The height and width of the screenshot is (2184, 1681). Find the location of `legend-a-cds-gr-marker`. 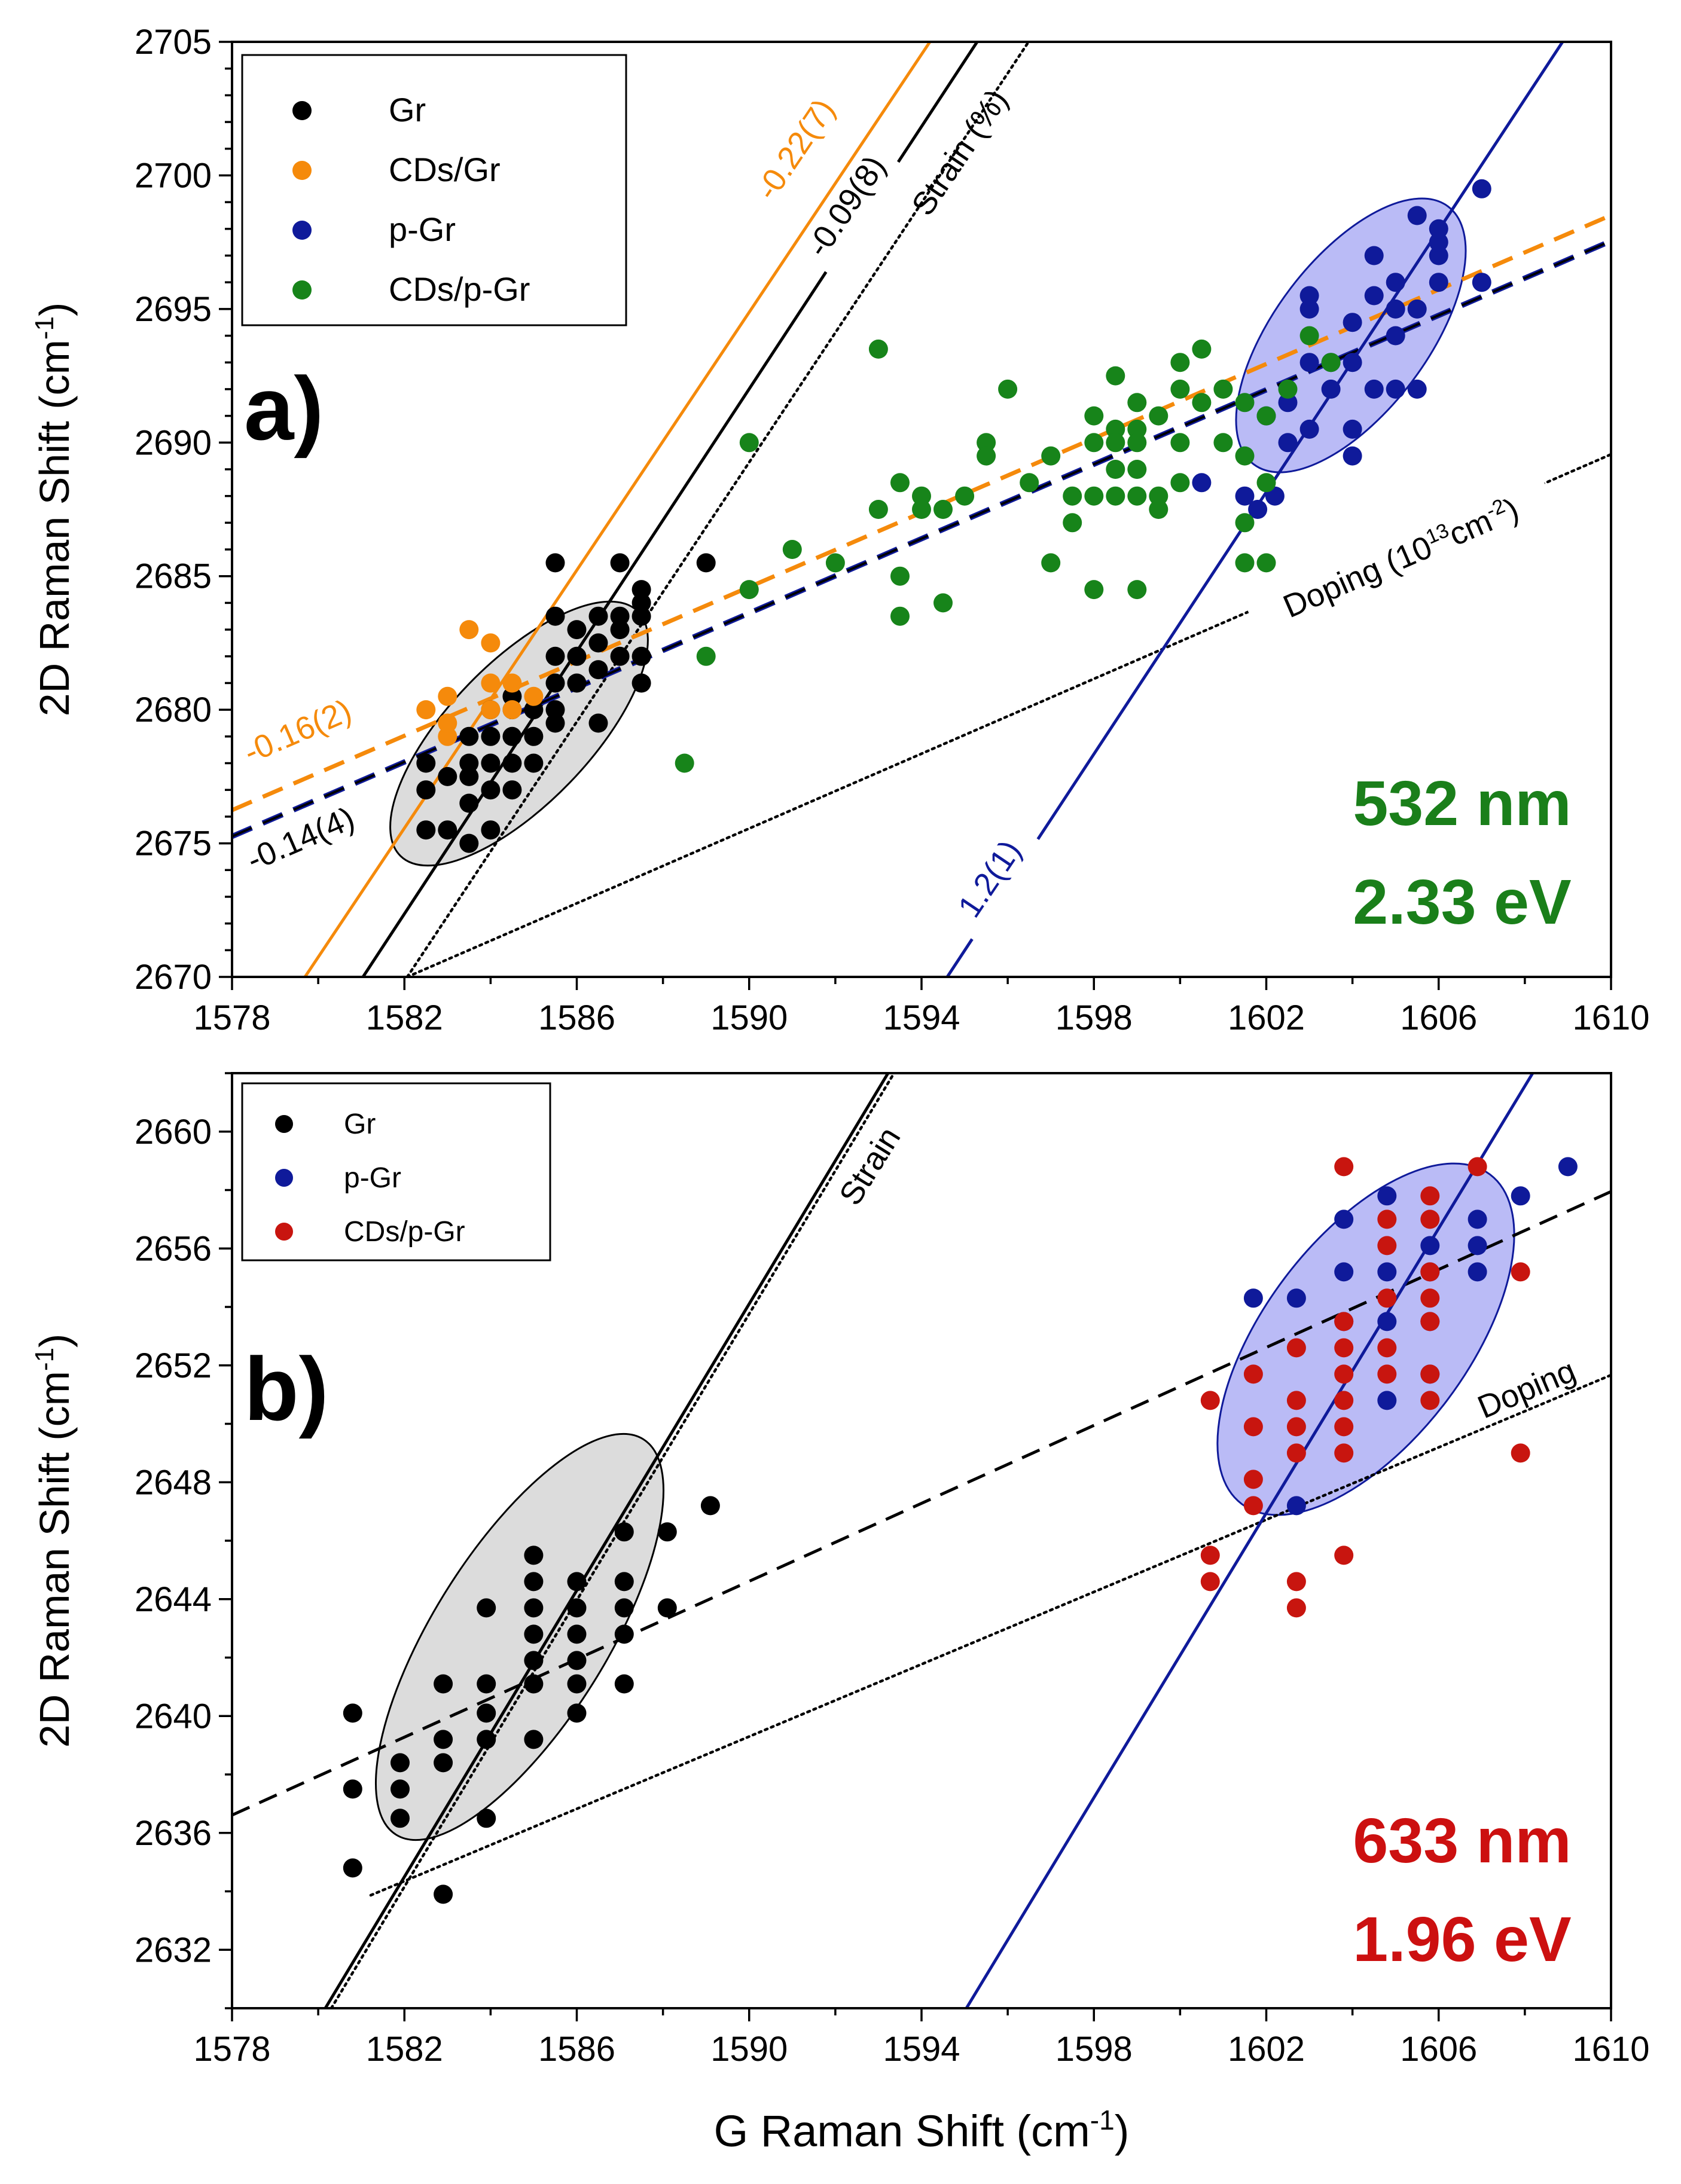

legend-a-cds-gr-marker is located at coordinates (302, 170).